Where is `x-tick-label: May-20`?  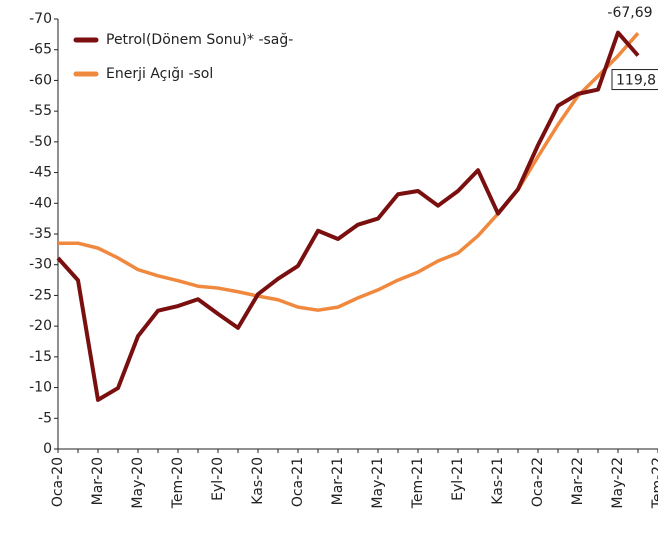 x-tick-label: May-20 is located at coordinates (138, 483).